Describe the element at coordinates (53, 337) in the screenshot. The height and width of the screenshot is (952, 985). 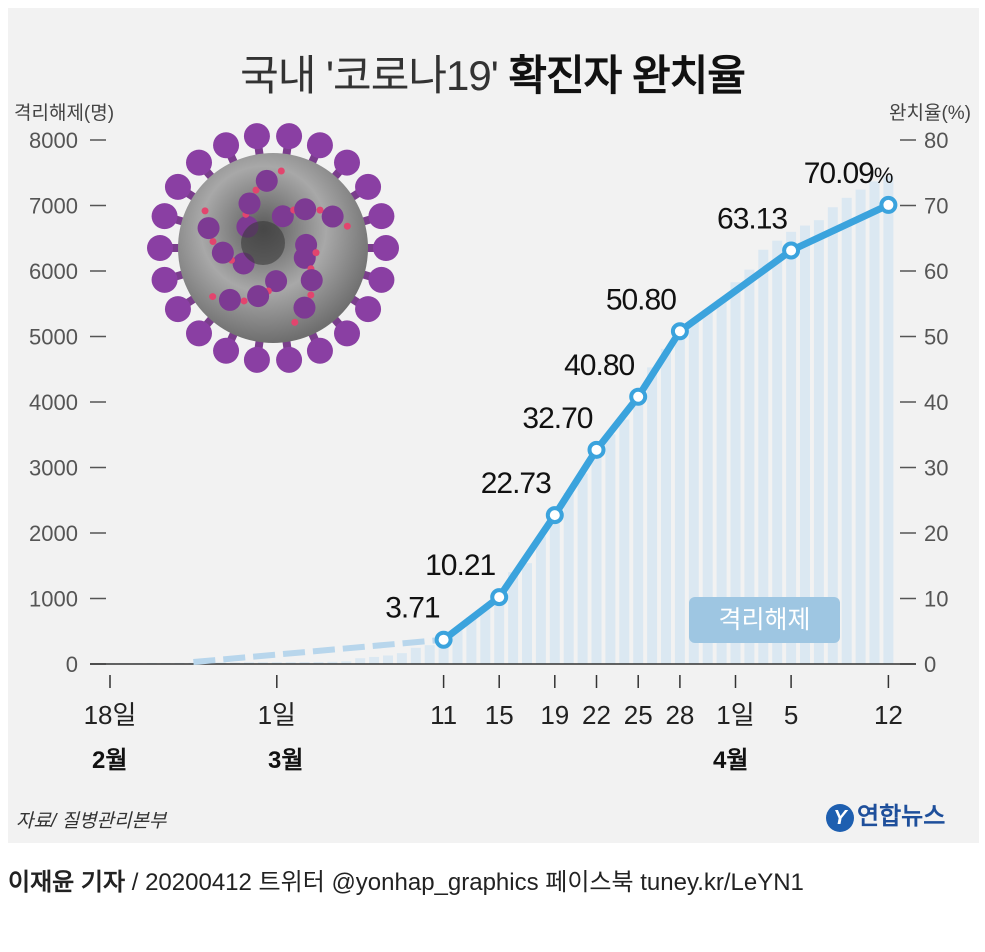
I see `left-tick-label: 5000` at that location.